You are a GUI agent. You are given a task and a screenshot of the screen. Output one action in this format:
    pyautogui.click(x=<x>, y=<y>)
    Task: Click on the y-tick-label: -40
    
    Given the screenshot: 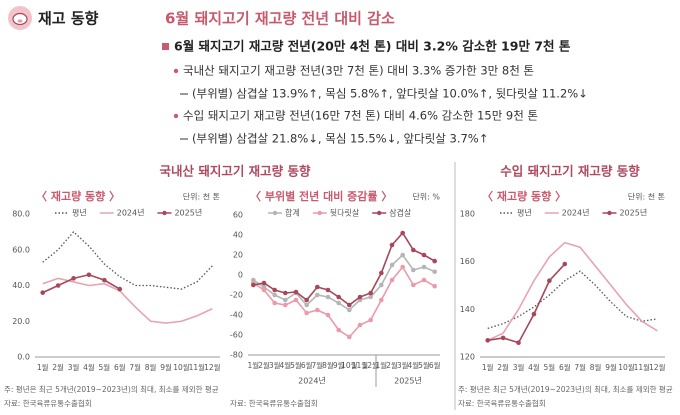 What is the action you would take?
    pyautogui.click(x=236, y=315)
    